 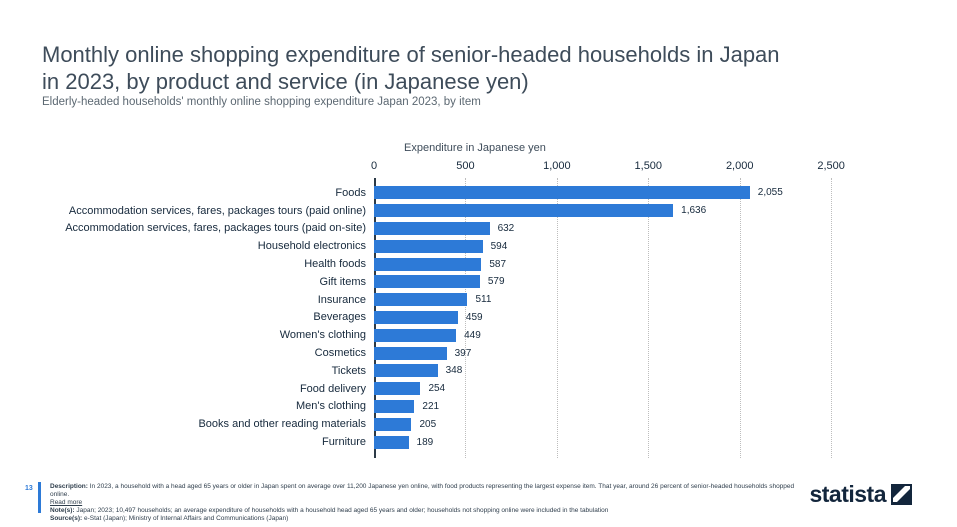 What do you see at coordinates (630, 229) in the screenshot?
I see `bar-track: 632` at bounding box center [630, 229].